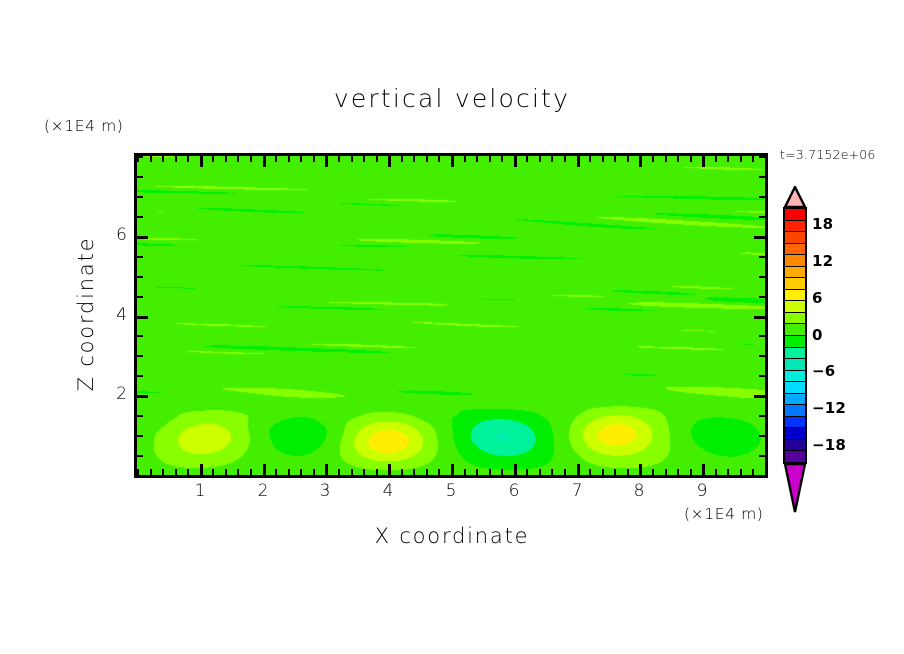 This screenshot has width=904, height=654. I want to click on y-tick-label: 2, so click(121, 394).